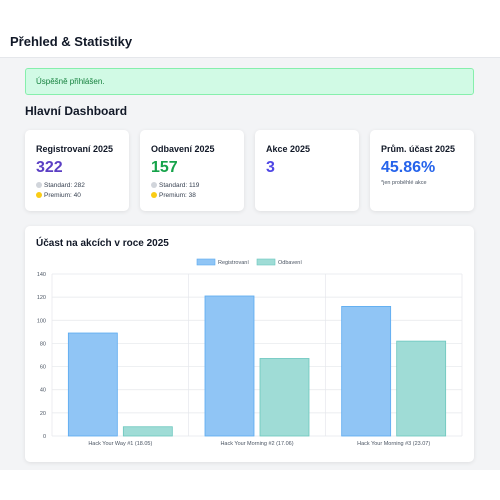  What do you see at coordinates (76, 111) in the screenshot?
I see `dashboard-title: Hlavní Dashboard` at bounding box center [76, 111].